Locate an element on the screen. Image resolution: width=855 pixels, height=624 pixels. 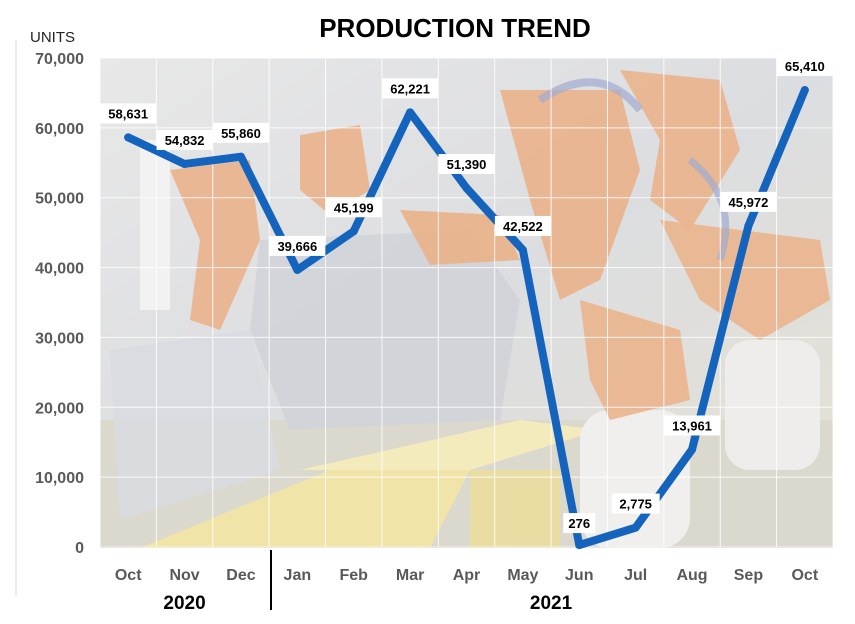
y-tick-label: 20,000 is located at coordinates (59, 408).